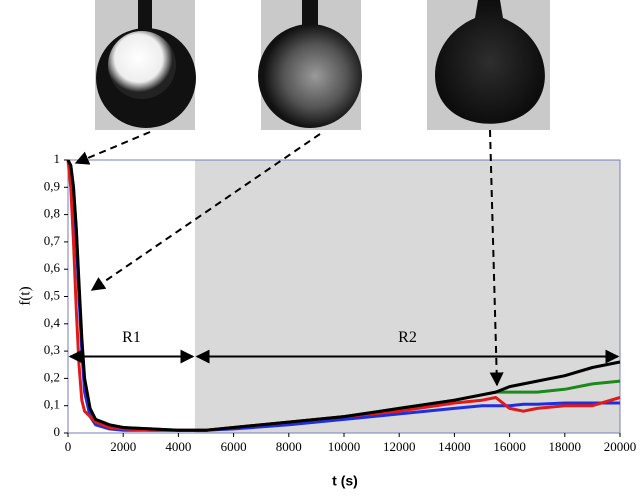 The width and height of the screenshot is (641, 500). What do you see at coordinates (52, 240) in the screenshot?
I see `y-tick-label: 0,7` at bounding box center [52, 240].